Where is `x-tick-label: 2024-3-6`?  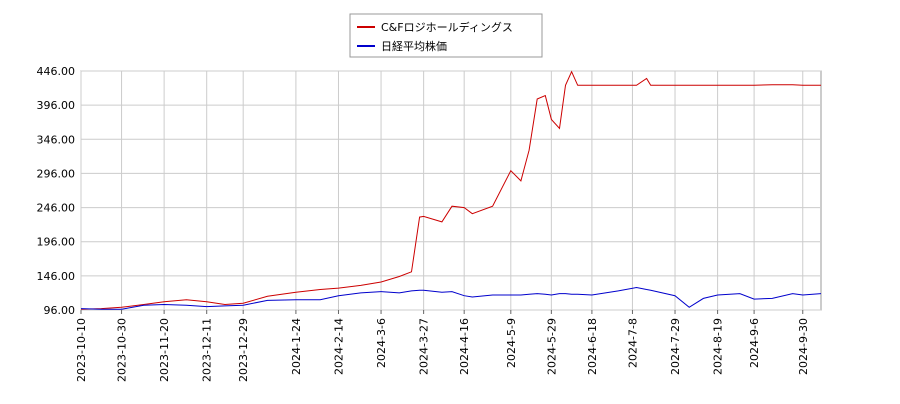 x-tick-label: 2024-3-6 is located at coordinates (381, 343).